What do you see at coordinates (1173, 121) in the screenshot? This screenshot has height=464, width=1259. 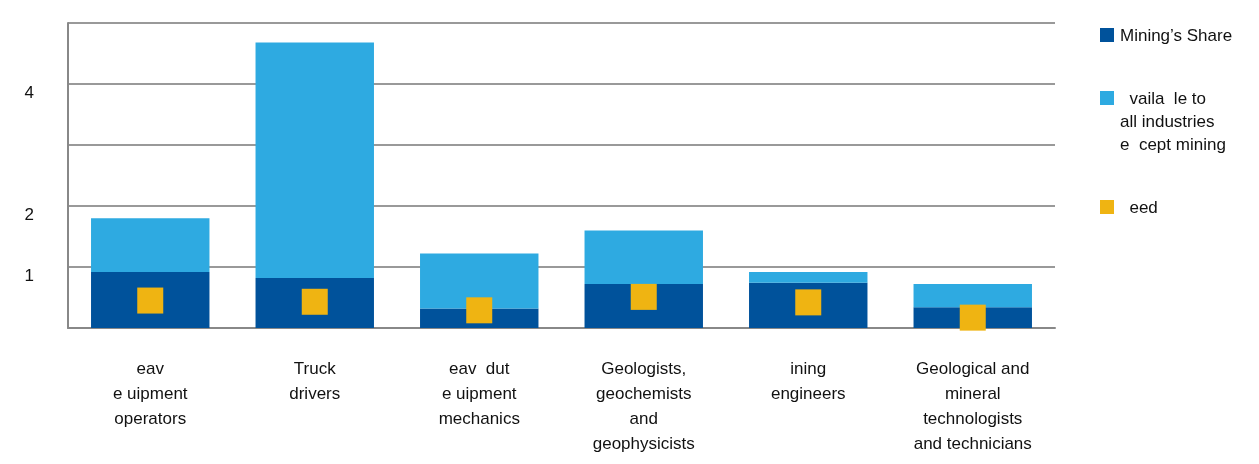 I see `legend-label: vaila le to all industries e cept mining` at bounding box center [1173, 121].